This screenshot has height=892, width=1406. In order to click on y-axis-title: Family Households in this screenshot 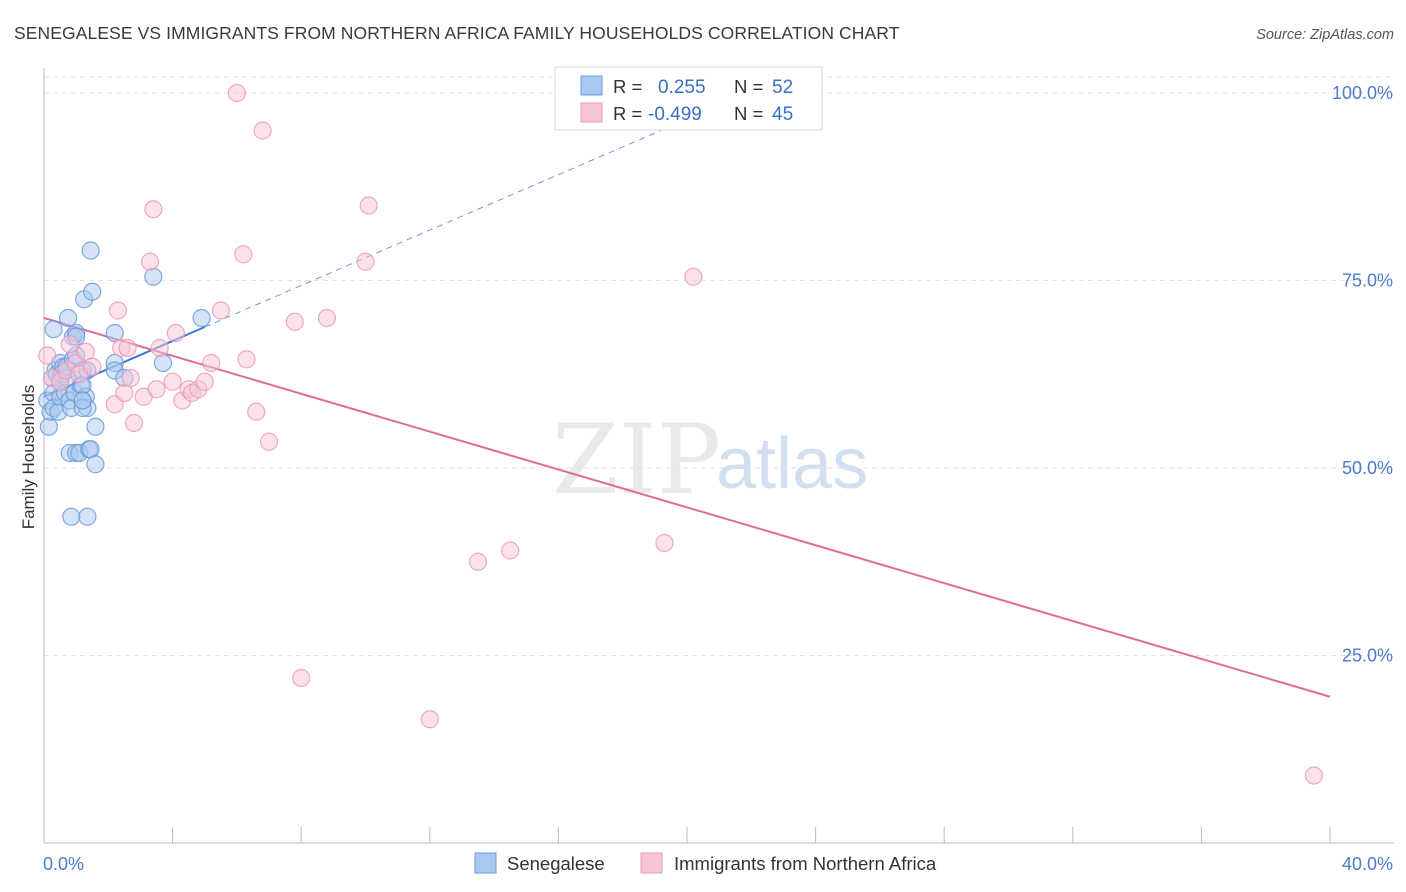, I will do `click(28, 457)`.